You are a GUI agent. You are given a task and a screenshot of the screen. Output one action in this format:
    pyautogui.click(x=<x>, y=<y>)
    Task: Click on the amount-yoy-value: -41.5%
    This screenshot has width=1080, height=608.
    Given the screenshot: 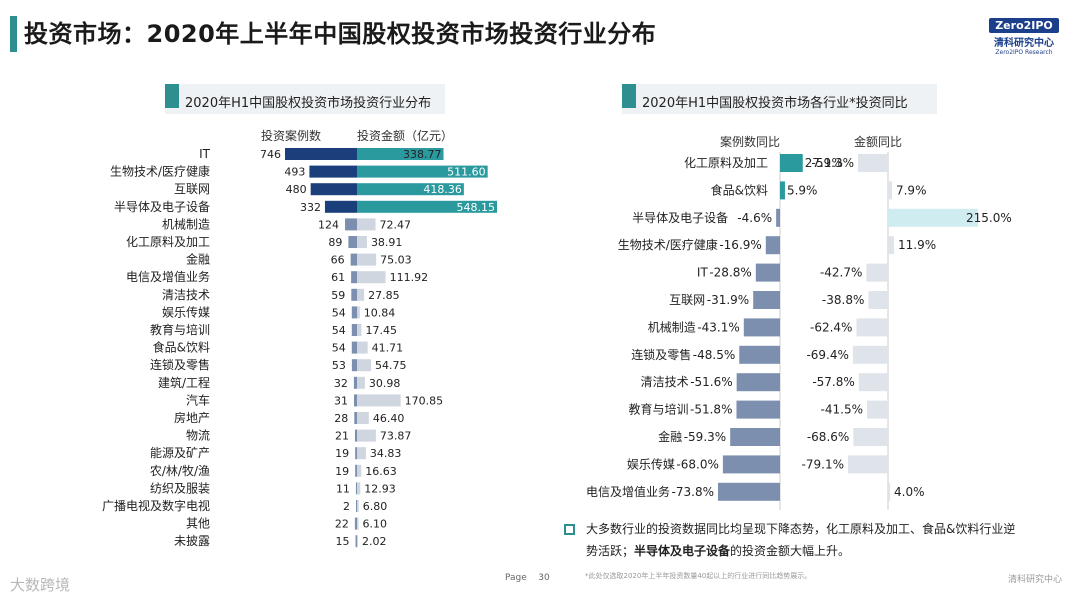 What is the action you would take?
    pyautogui.click(x=842, y=410)
    